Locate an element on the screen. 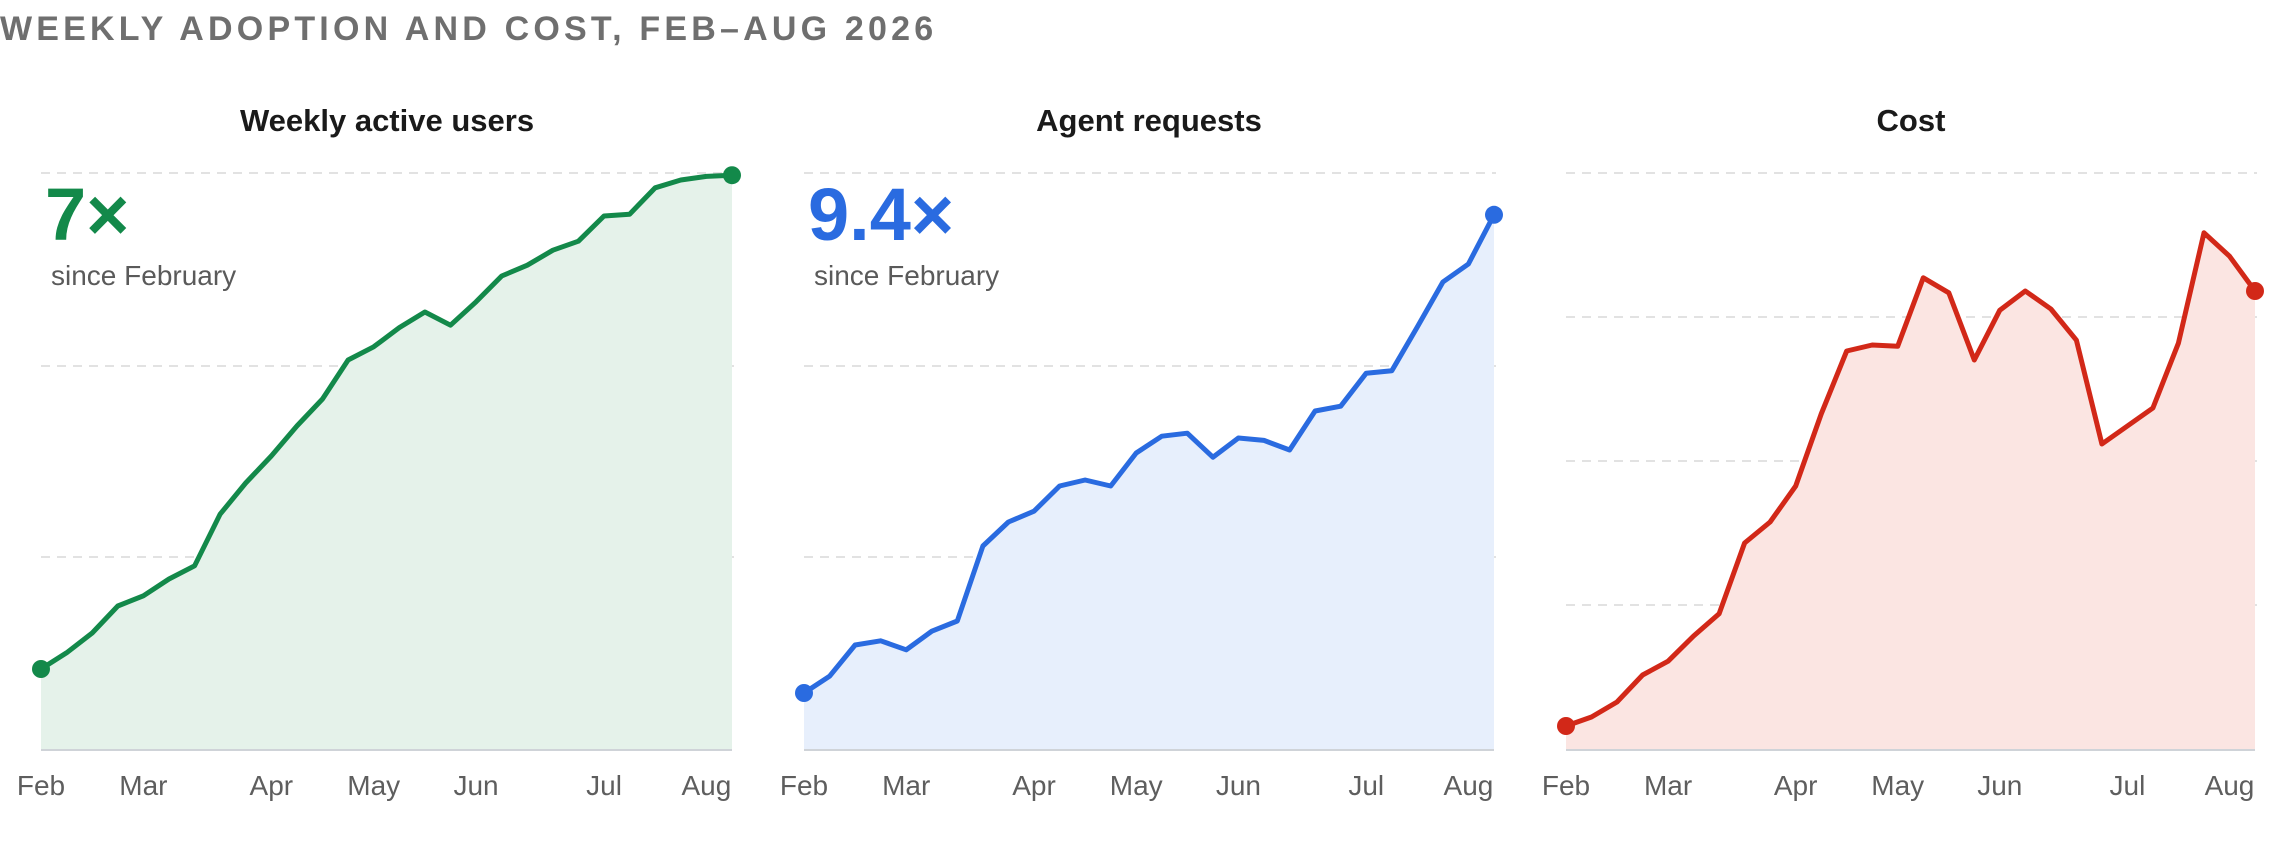  chart-title: Weekly active users is located at coordinates (387, 120).